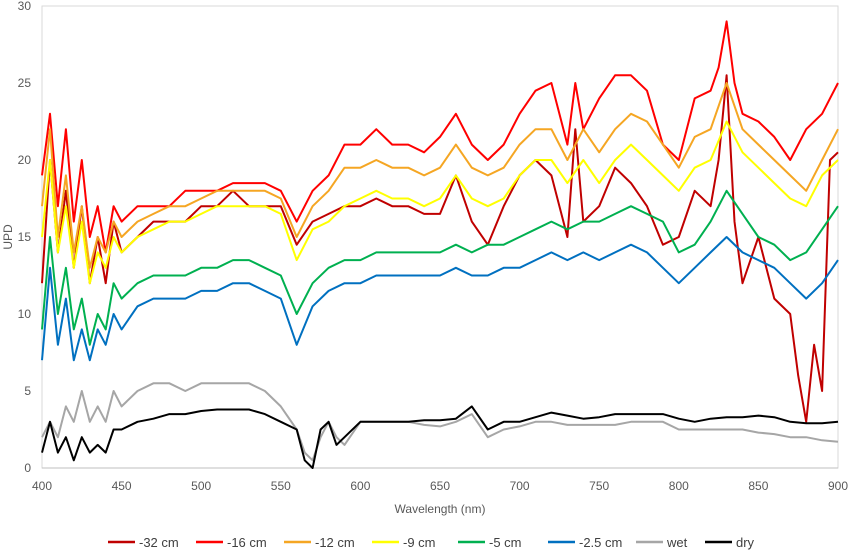 Image resolution: width=850 pixels, height=554 pixels. I want to click on x-tick-label: 400, so click(42, 486).